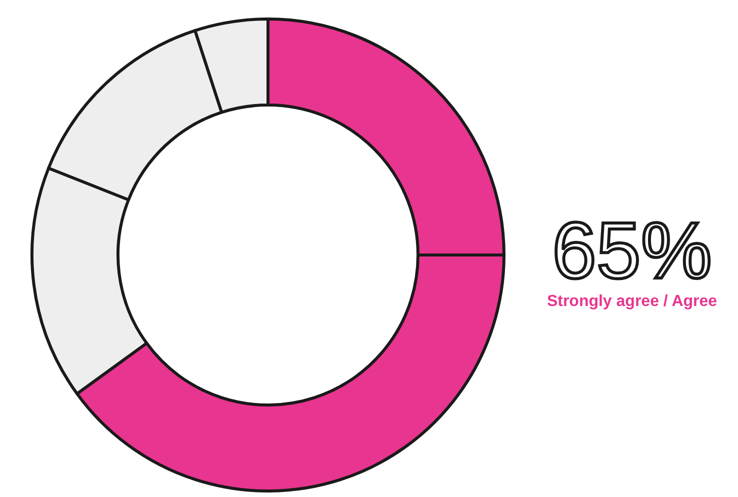 Image resolution: width=738 pixels, height=497 pixels. I want to click on text: Strongly agree / Agree, so click(632, 301).